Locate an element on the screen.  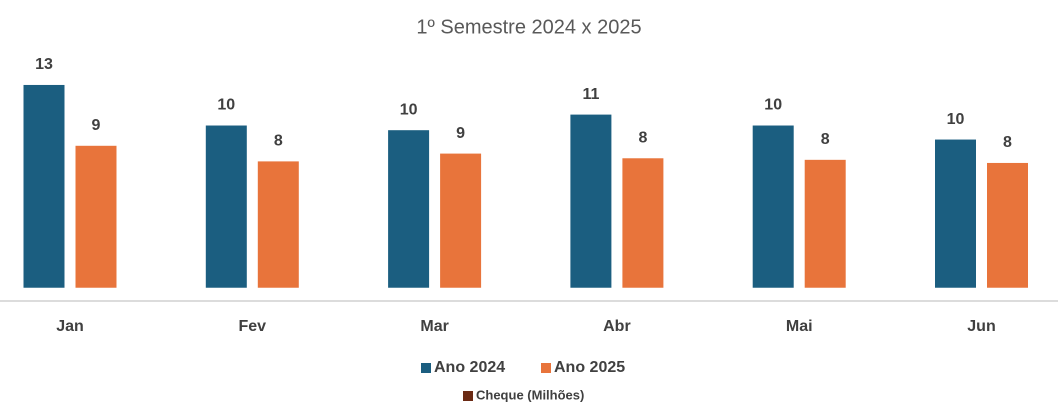
x-tick-label: Abr is located at coordinates (617, 326).